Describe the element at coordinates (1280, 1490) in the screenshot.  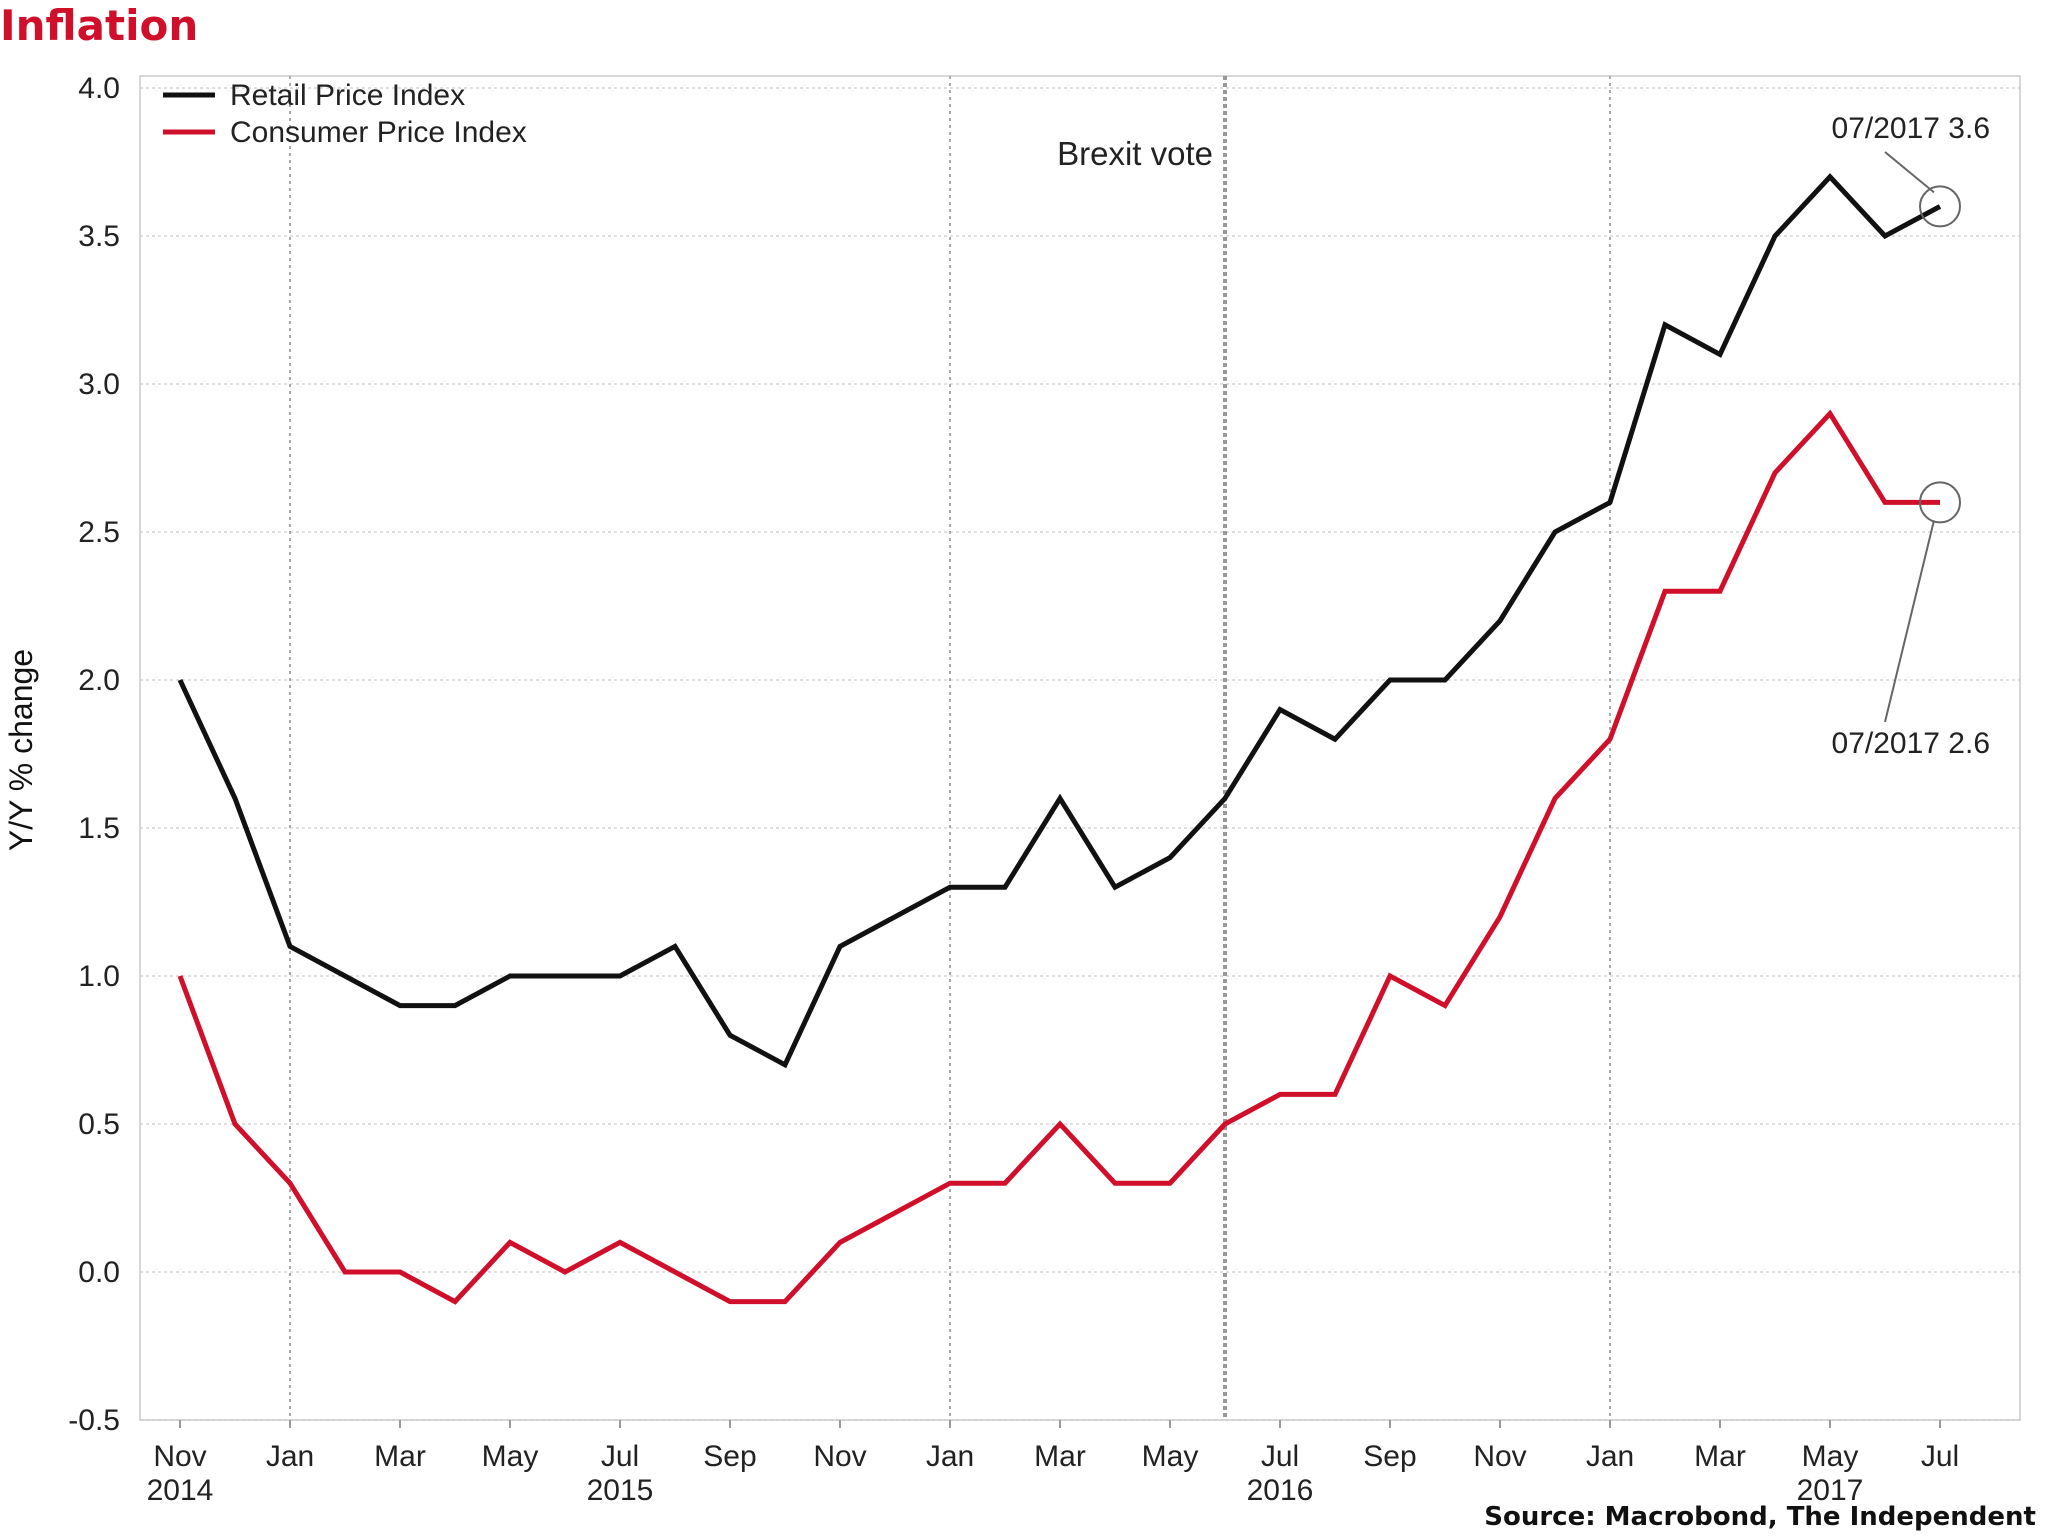
I see `x-year-label: 2016` at that location.